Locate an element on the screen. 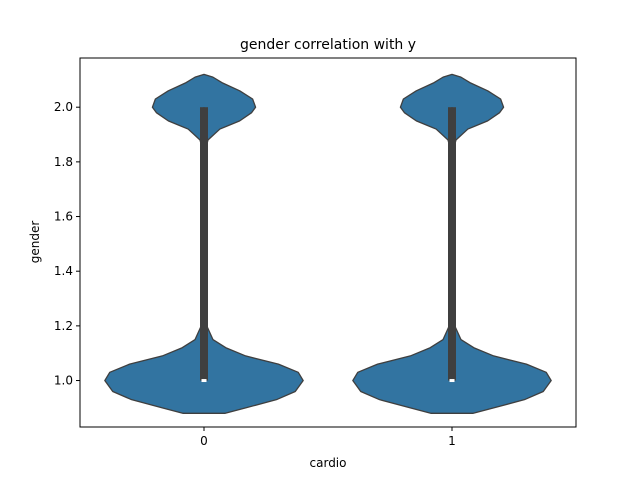  y-tick-label: 1.6 is located at coordinates (63, 217).